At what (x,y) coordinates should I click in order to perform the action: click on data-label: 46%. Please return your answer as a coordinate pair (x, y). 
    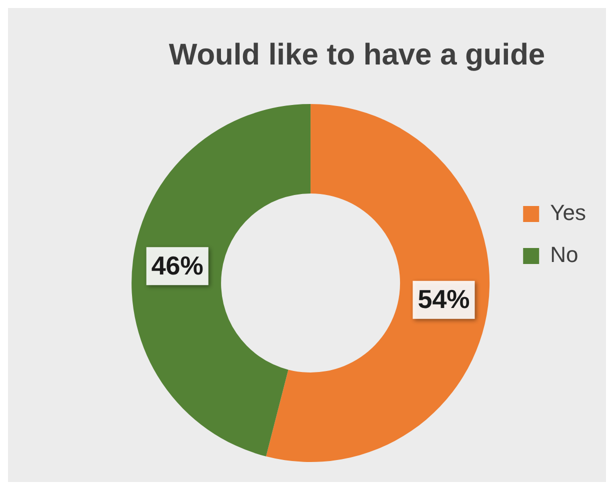
    Looking at the image, I should click on (177, 265).